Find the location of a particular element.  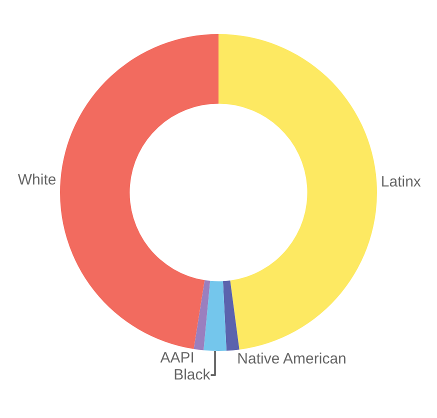

slice-label: Native American is located at coordinates (291, 359).